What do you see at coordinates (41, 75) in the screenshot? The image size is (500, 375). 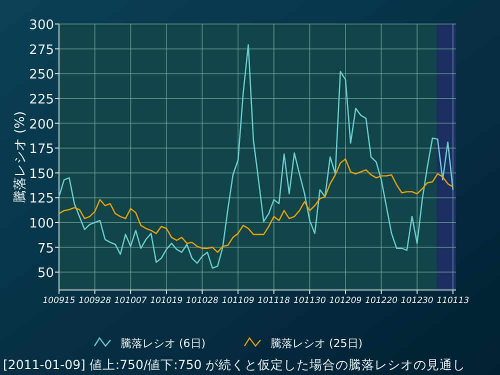 I see `y-tick-label: 250` at bounding box center [41, 75].